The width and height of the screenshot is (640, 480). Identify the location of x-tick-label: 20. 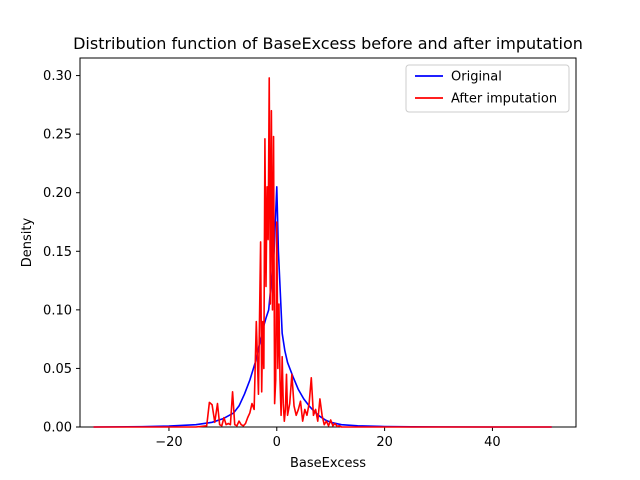
(384, 442).